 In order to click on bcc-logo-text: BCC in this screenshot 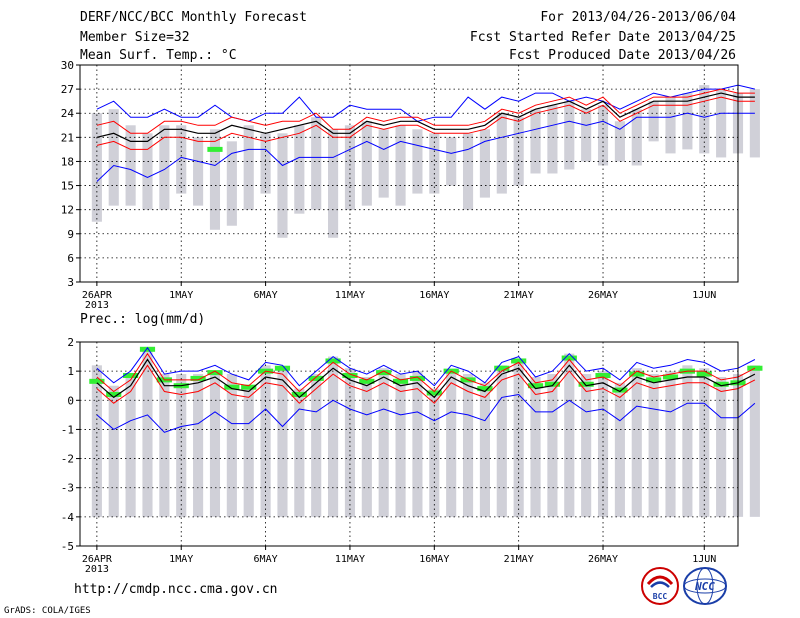, I will do `click(660, 596)`.